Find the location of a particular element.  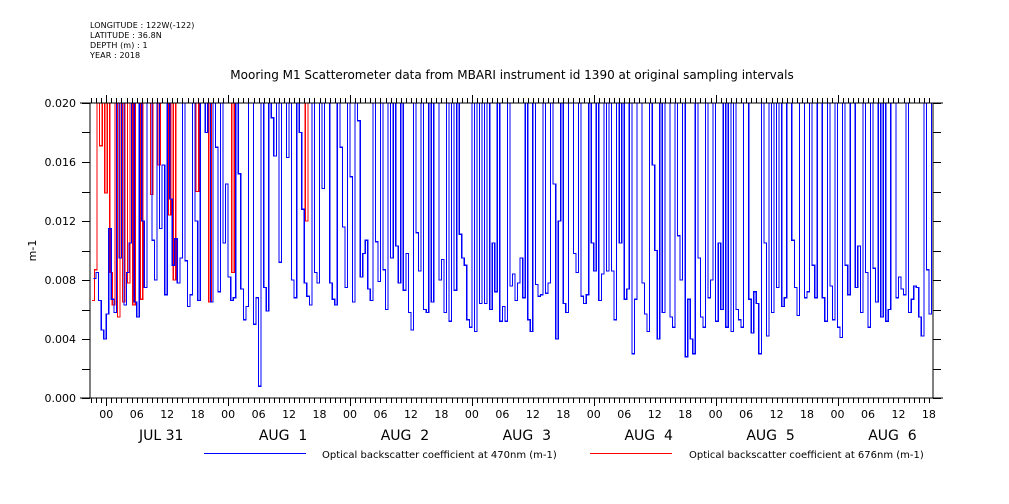

x-day-label: AUG 5 is located at coordinates (770, 436).